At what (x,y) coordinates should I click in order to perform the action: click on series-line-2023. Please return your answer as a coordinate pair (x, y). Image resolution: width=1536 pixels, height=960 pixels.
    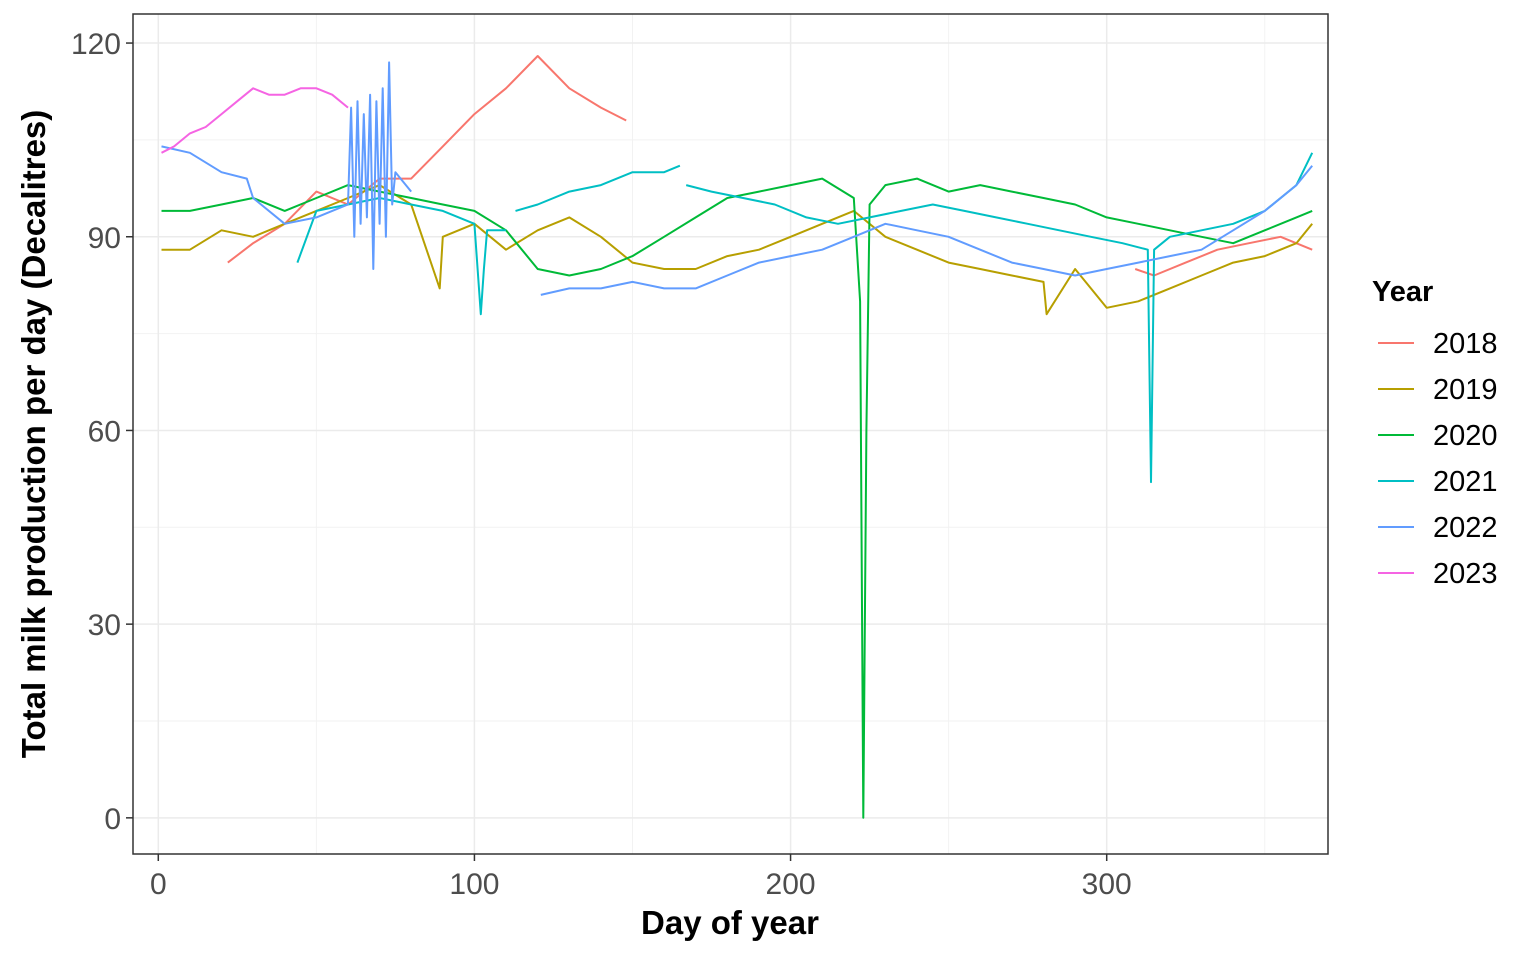
    Looking at the image, I should click on (255, 120).